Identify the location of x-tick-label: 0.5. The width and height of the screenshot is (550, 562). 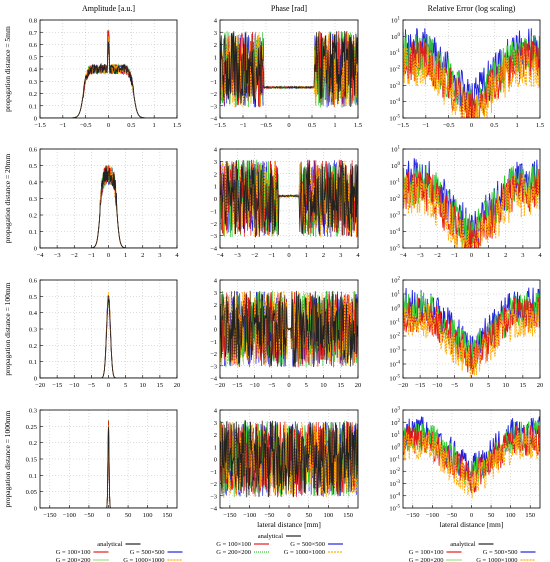
(131, 125).